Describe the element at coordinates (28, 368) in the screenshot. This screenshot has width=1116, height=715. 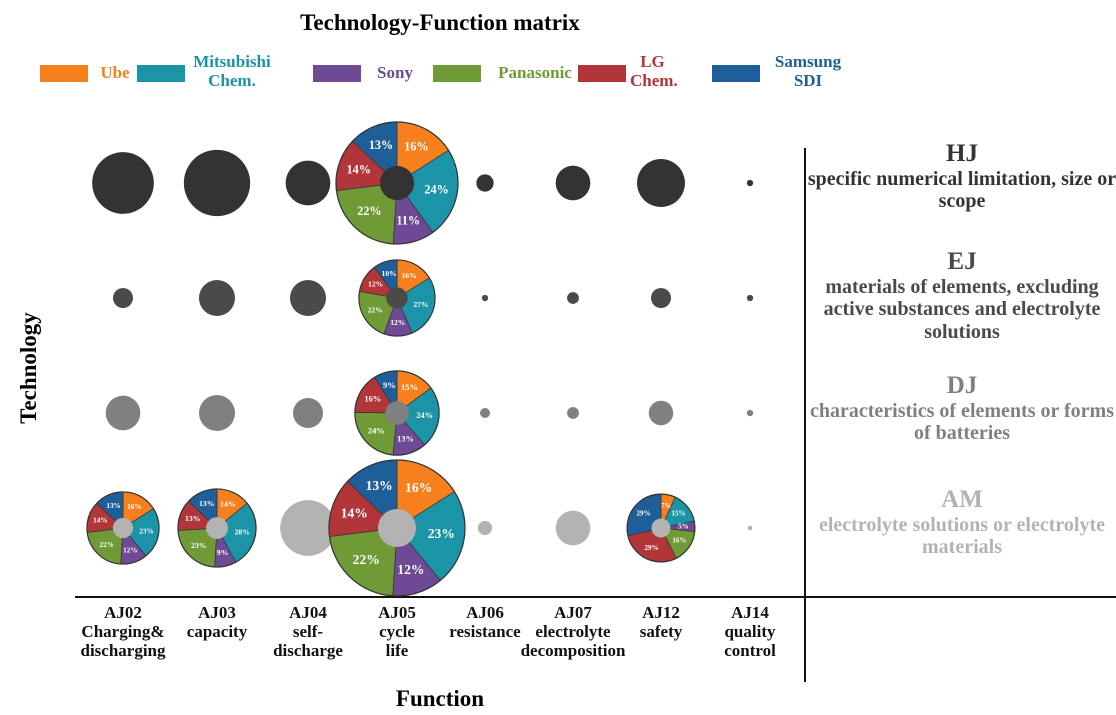
I see `y-axis-label: Technology` at that location.